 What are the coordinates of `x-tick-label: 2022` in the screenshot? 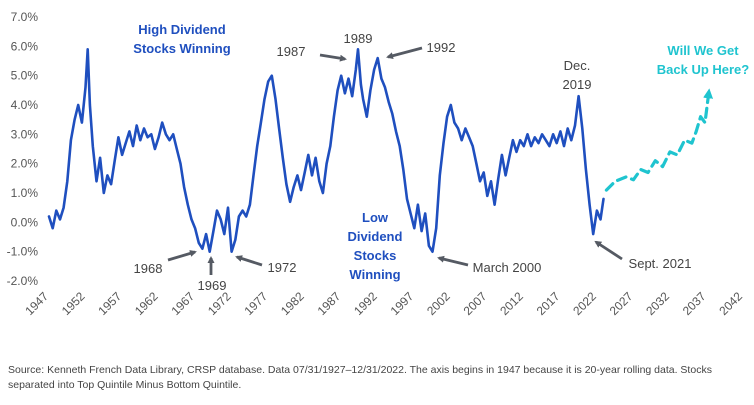 It's located at (584, 303).